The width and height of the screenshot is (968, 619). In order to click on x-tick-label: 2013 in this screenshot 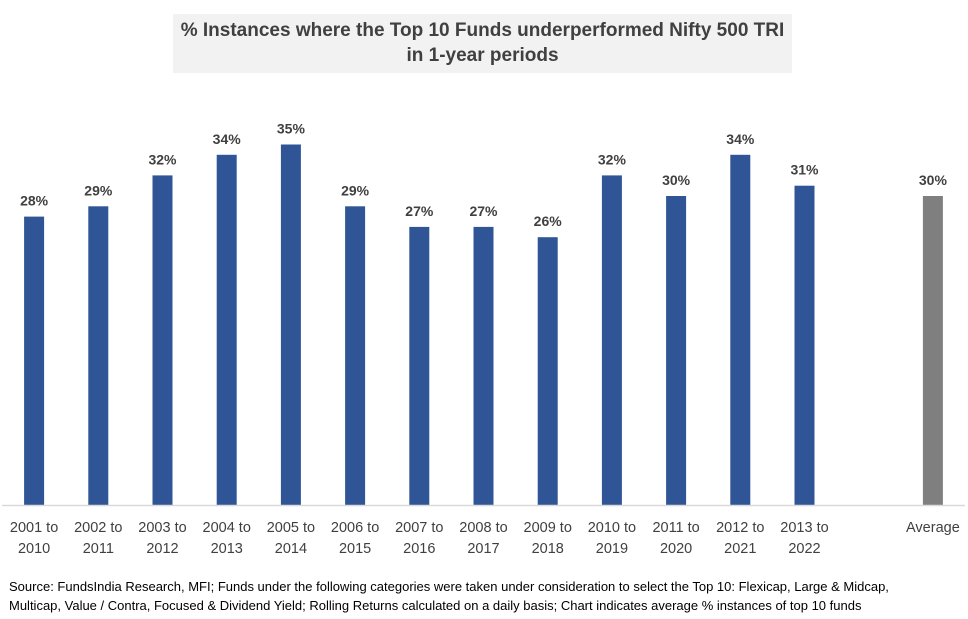, I will do `click(227, 549)`.